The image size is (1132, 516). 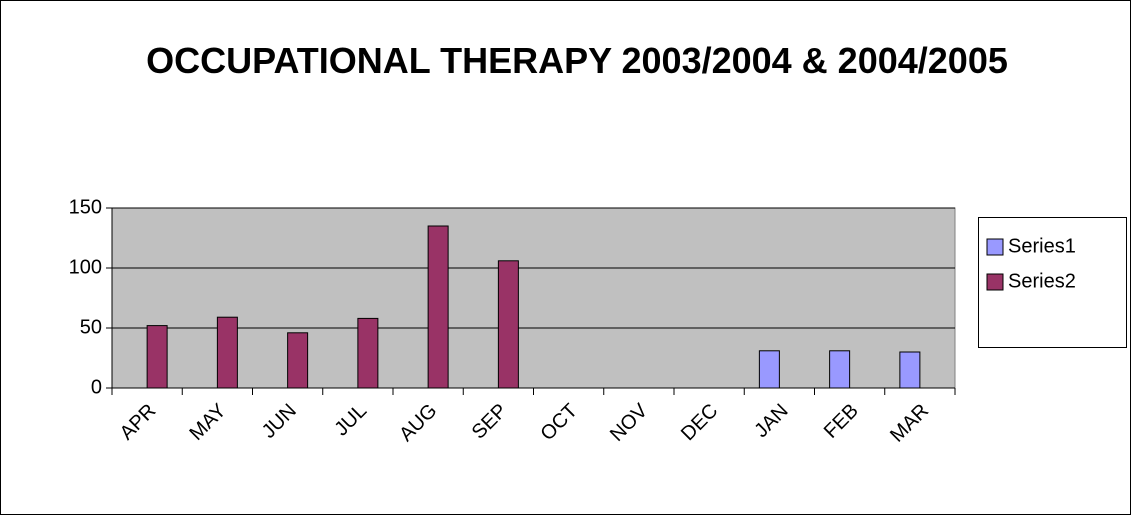 What do you see at coordinates (1042, 246) in the screenshot?
I see `legend-label: Series1` at bounding box center [1042, 246].